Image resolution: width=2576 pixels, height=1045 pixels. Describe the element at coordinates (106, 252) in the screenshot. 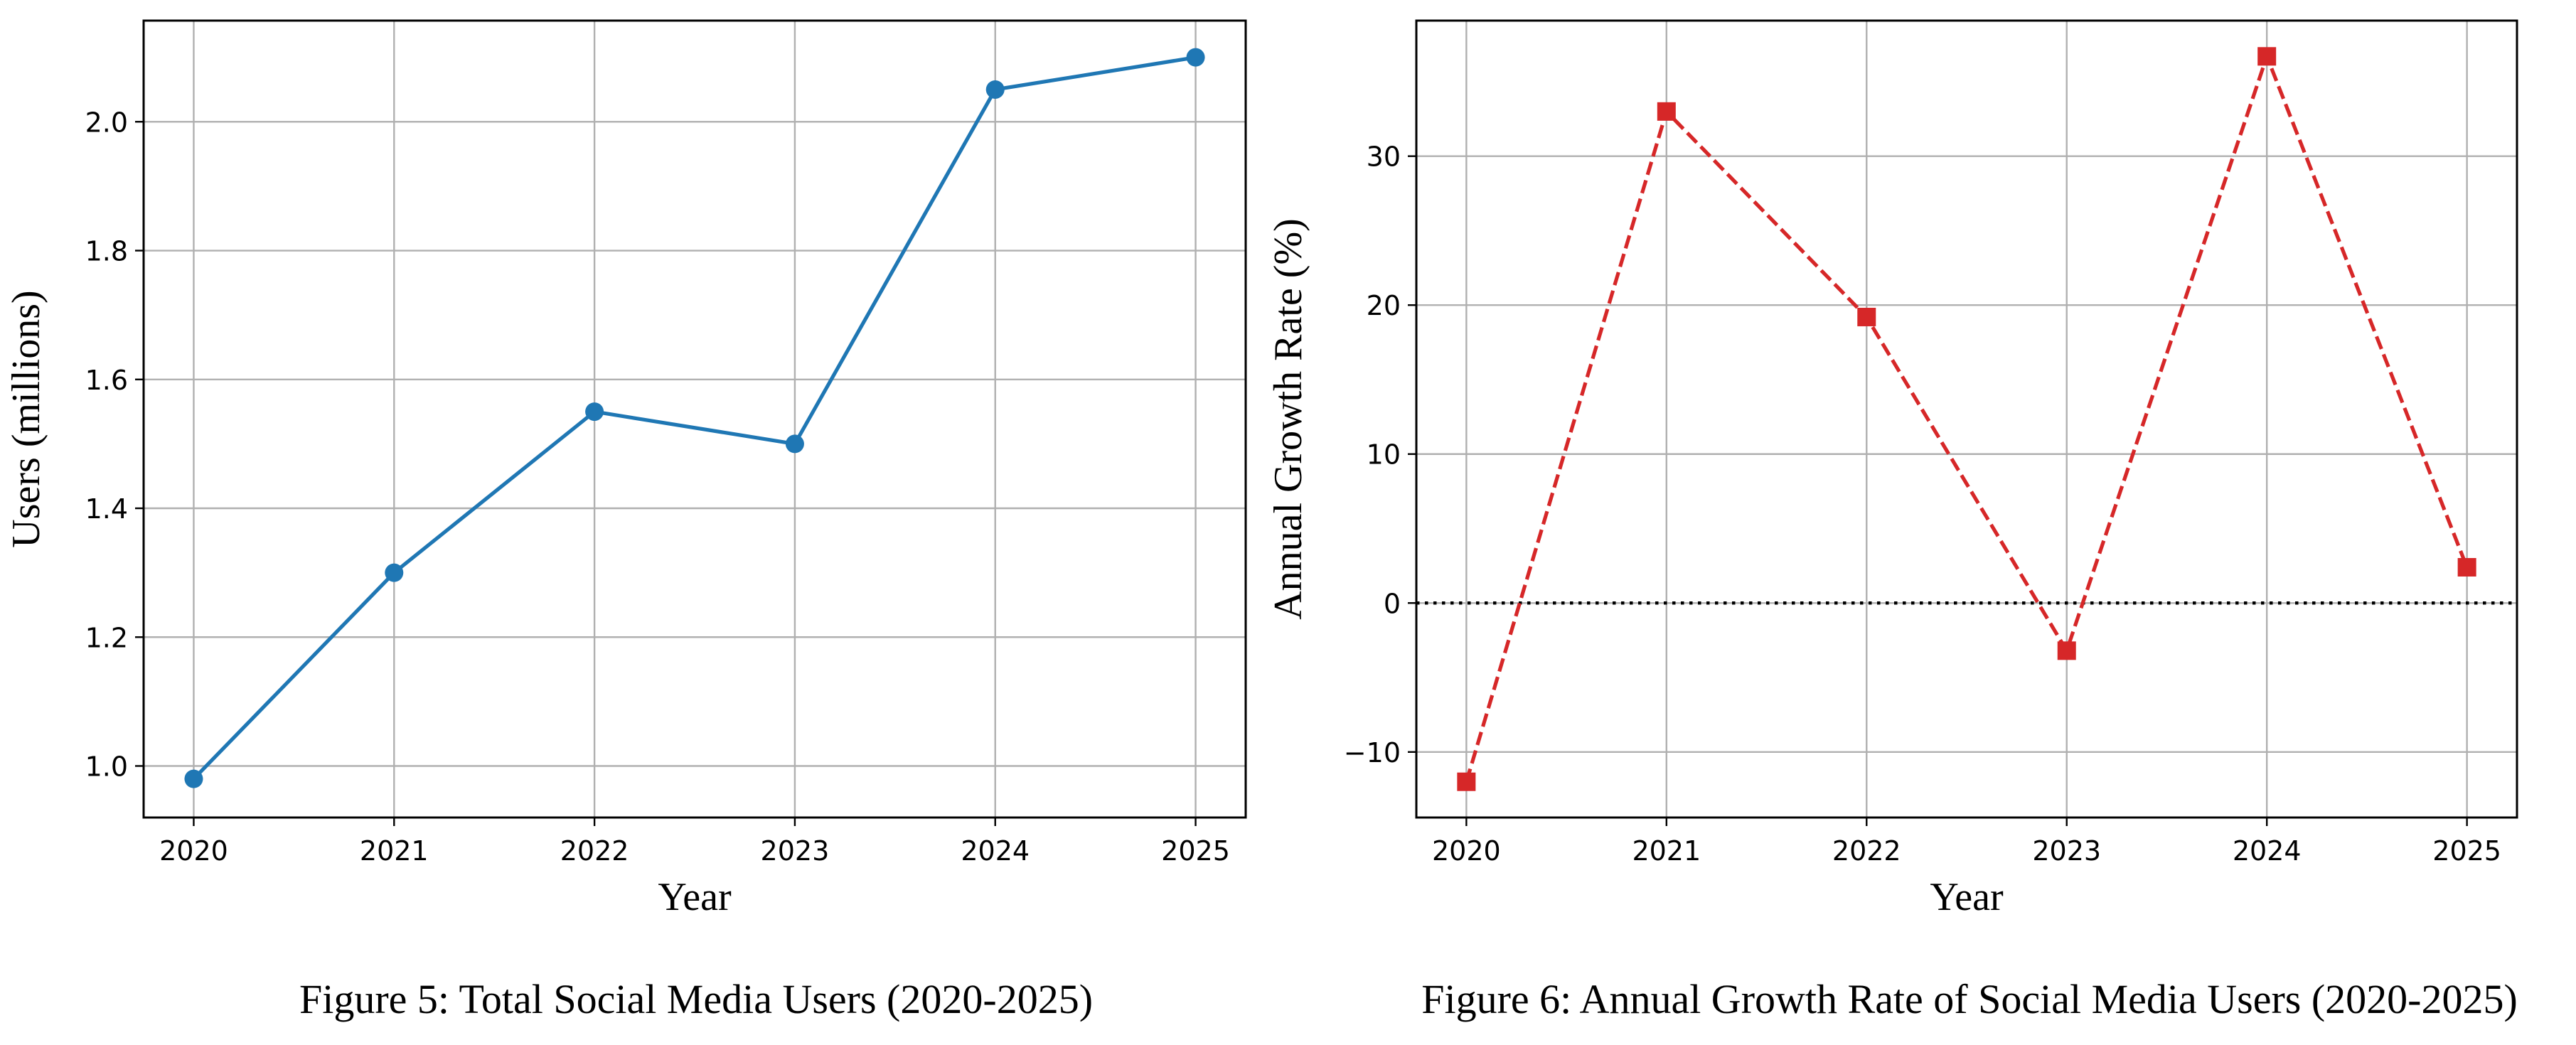

I see `y-tick-label: 1.8` at that location.